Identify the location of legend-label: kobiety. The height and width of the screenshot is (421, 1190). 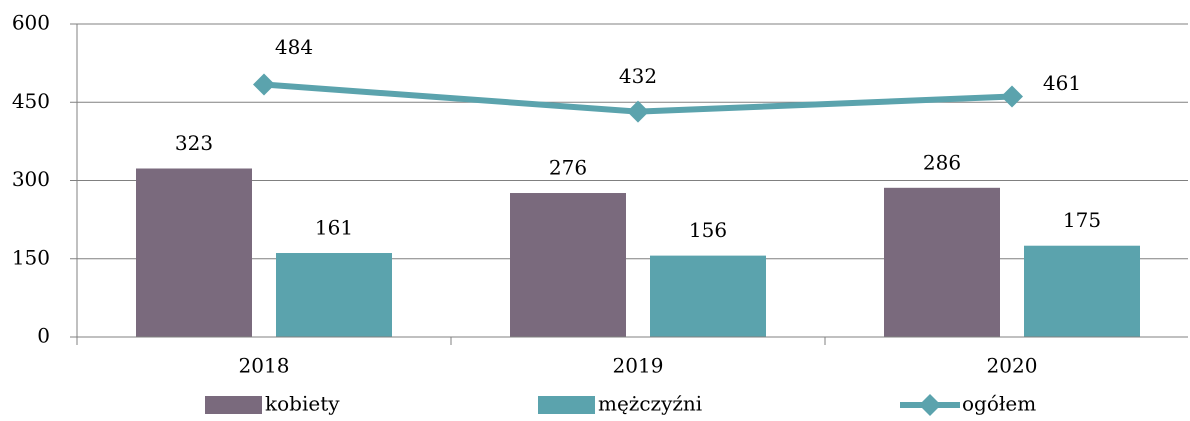
(302, 404).